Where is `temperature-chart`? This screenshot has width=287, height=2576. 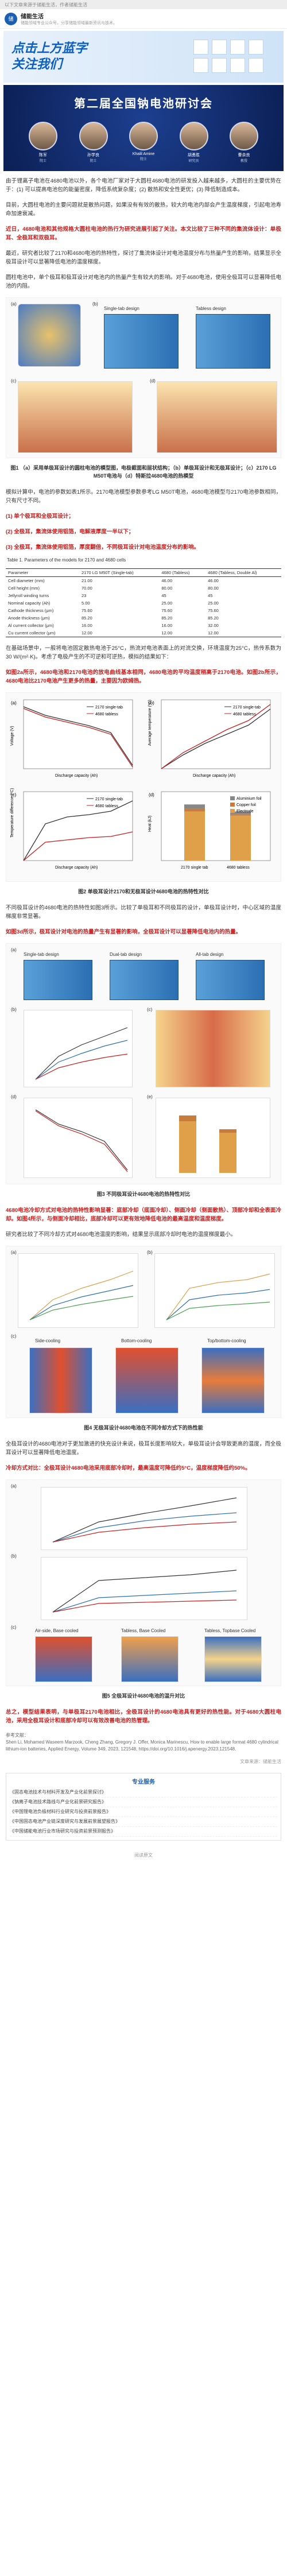
temperature-chart is located at coordinates (78, 1048).